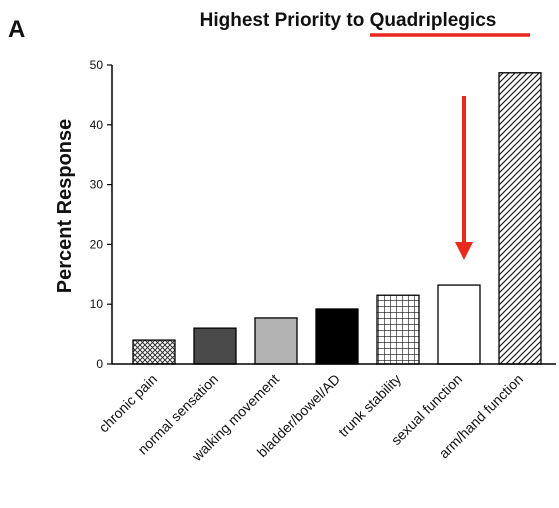  Describe the element at coordinates (65, 206) in the screenshot. I see `y-axis-label: Percent Response` at that location.